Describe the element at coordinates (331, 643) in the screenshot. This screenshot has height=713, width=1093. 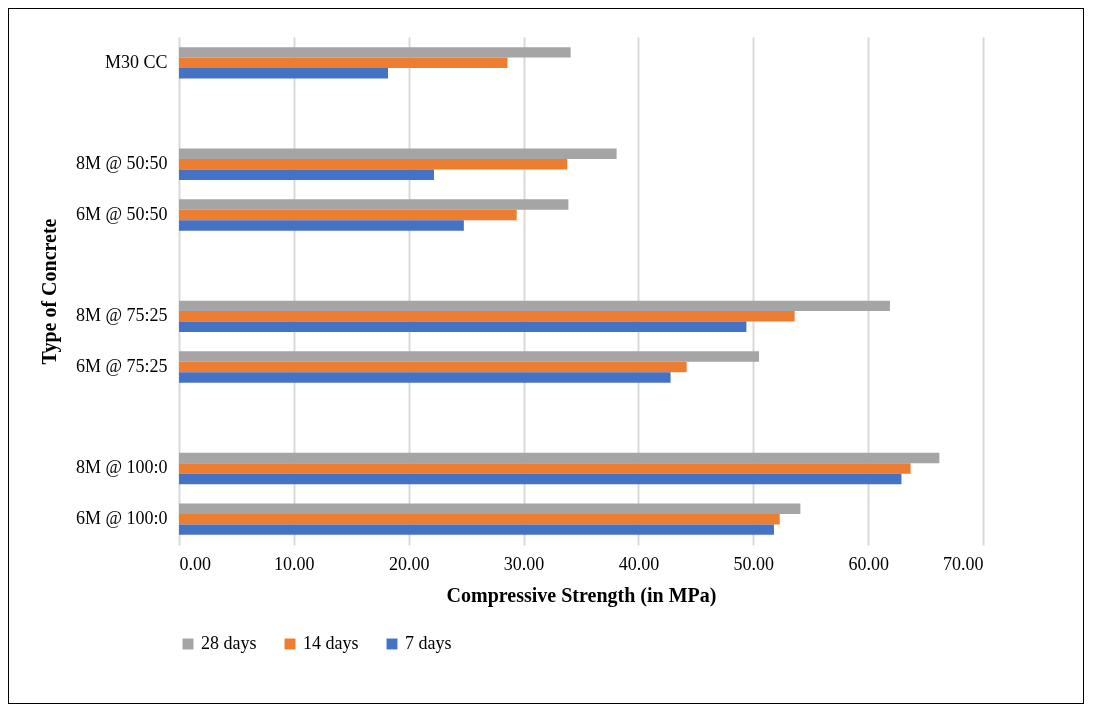
I see `legend-label: 14 days` at that location.